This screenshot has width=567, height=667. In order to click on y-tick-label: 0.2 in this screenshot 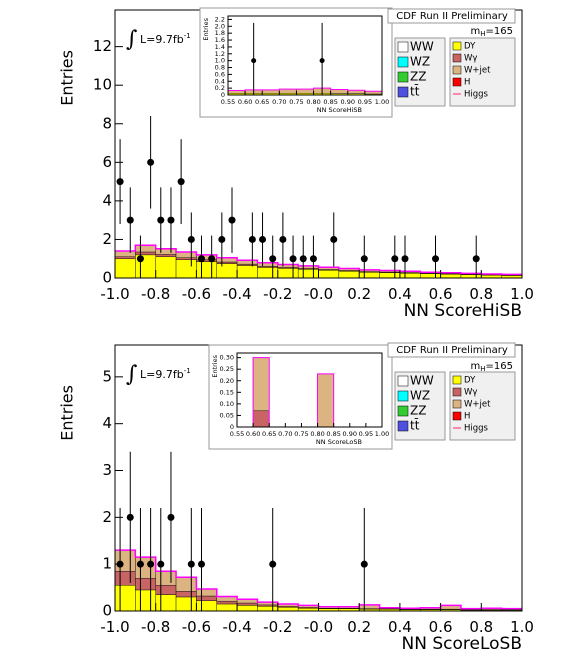, I will do `click(220, 88)`.